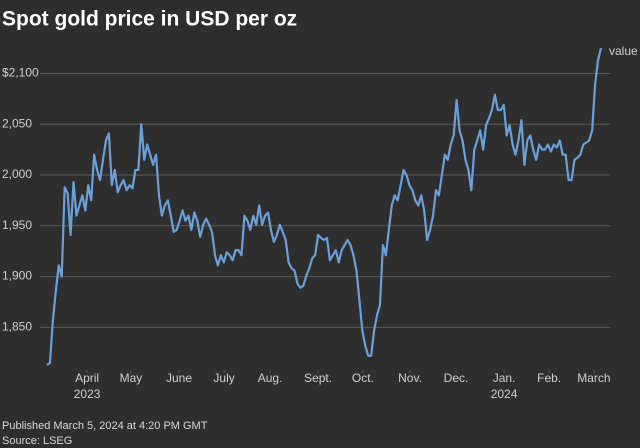 This screenshot has width=640, height=448. I want to click on x-tick-label: March, so click(593, 378).